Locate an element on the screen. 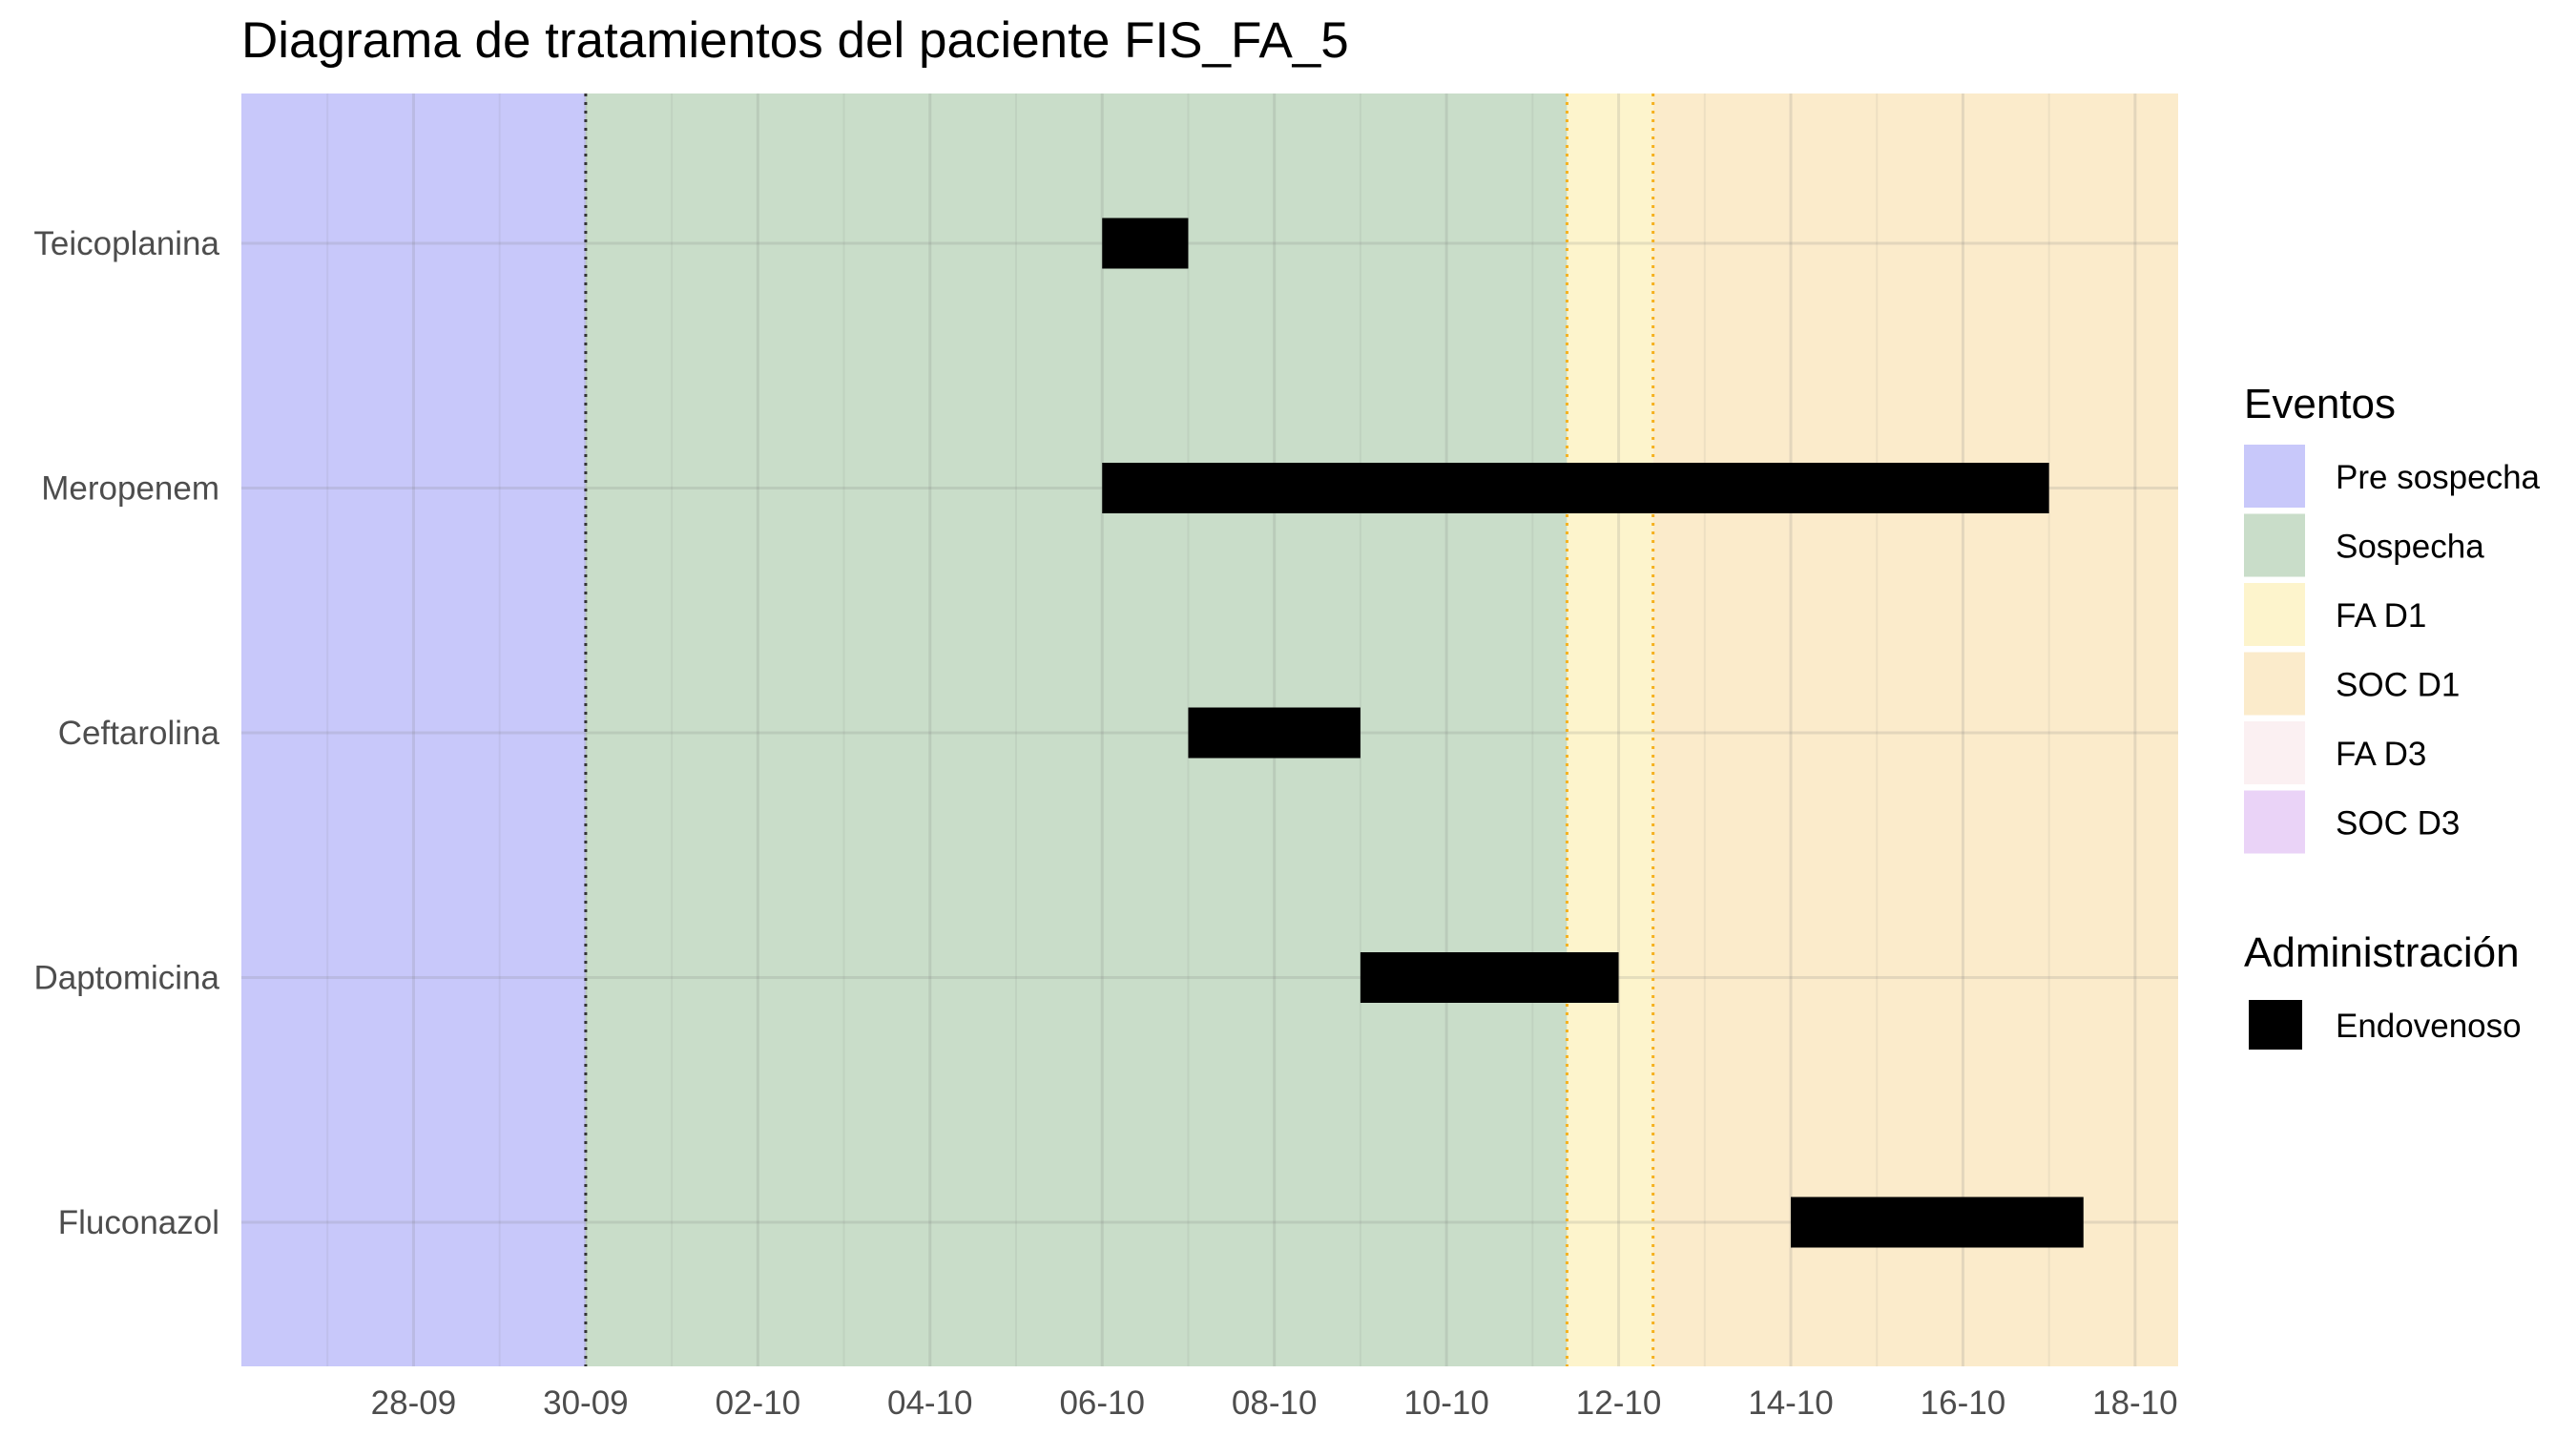  treatment-bar-daptomicina is located at coordinates (1489, 977).